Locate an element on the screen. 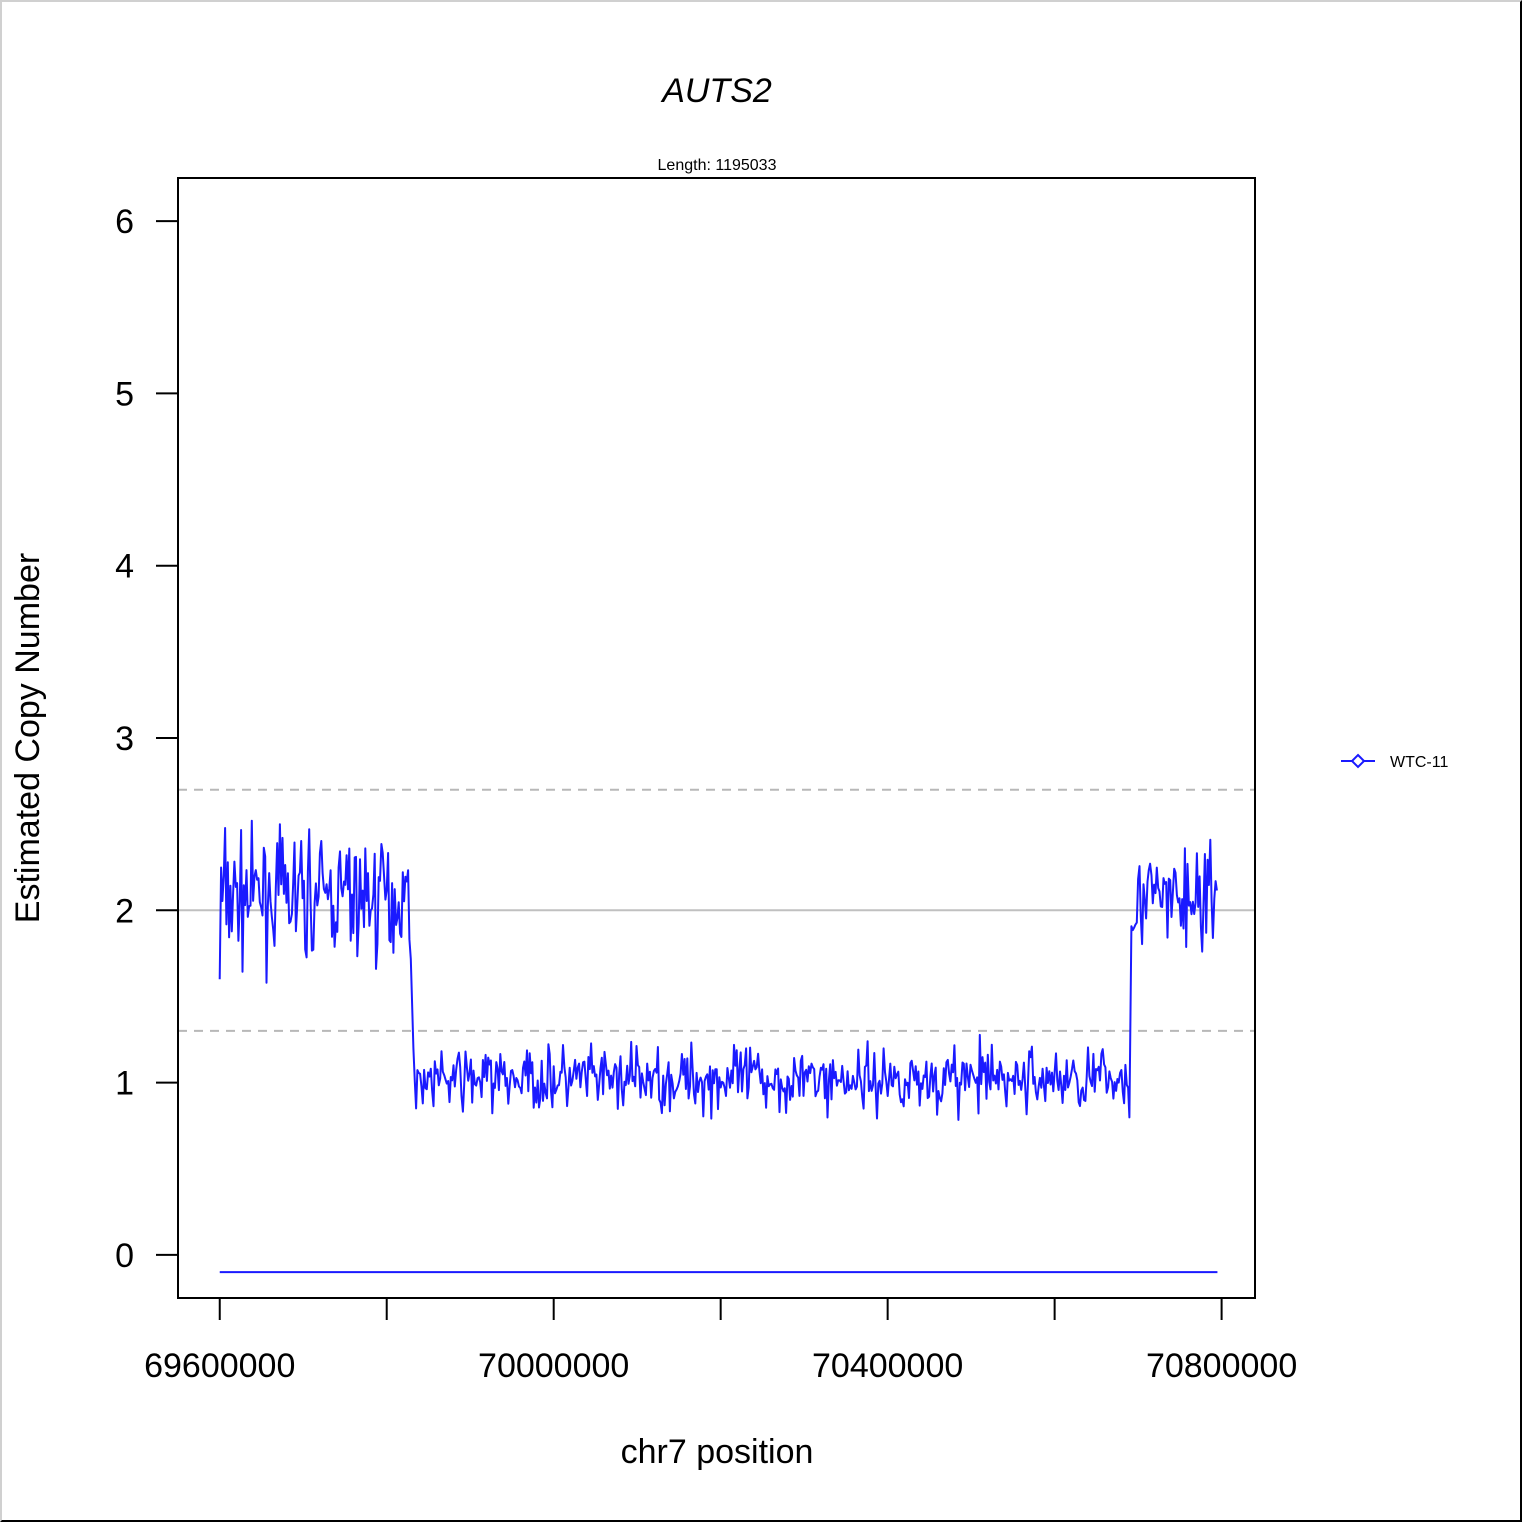 This screenshot has width=1522, height=1522. y-tick-label: 2 is located at coordinates (124, 911).